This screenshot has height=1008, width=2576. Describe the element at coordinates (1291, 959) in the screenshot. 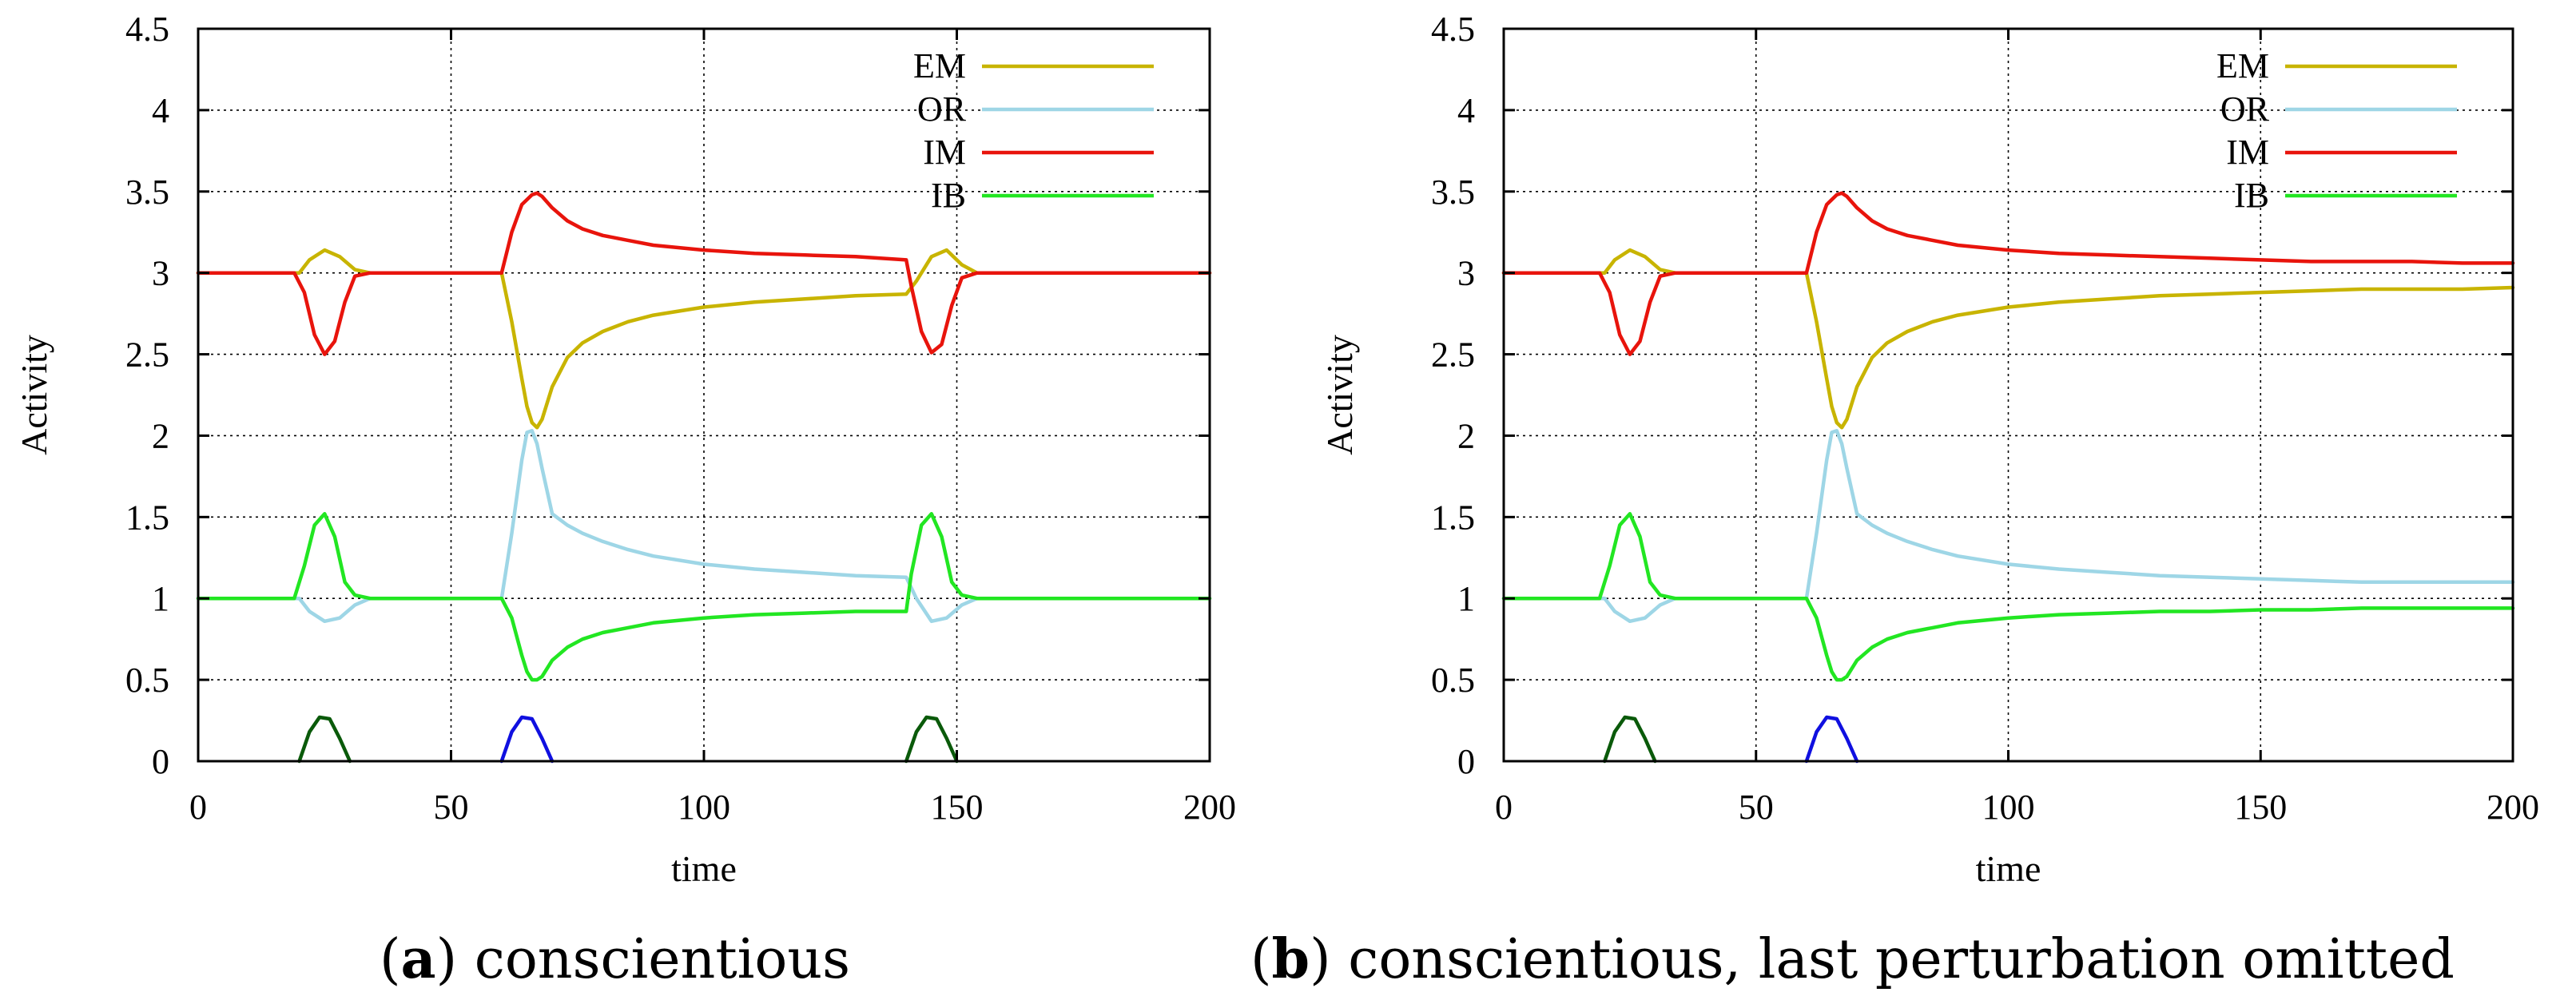

I see `caption-b-tag: b` at that location.